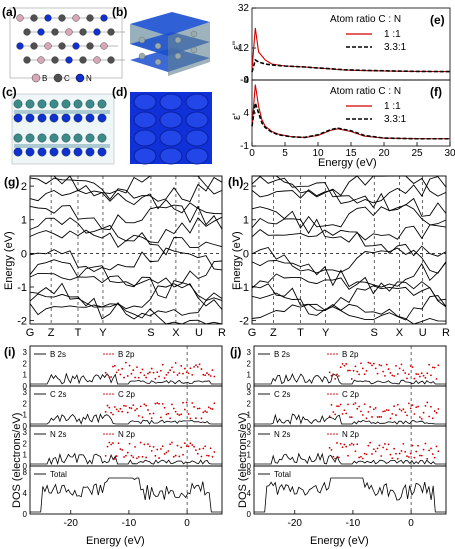 The height and width of the screenshot is (549, 455). I want to click on ytick-e: -4, so click(244, 80).